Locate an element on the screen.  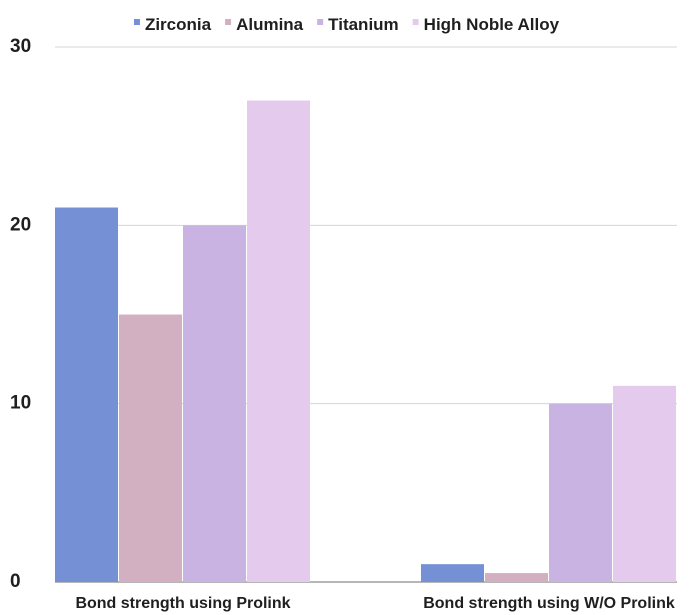
legend-label: Titanium is located at coordinates (363, 24).